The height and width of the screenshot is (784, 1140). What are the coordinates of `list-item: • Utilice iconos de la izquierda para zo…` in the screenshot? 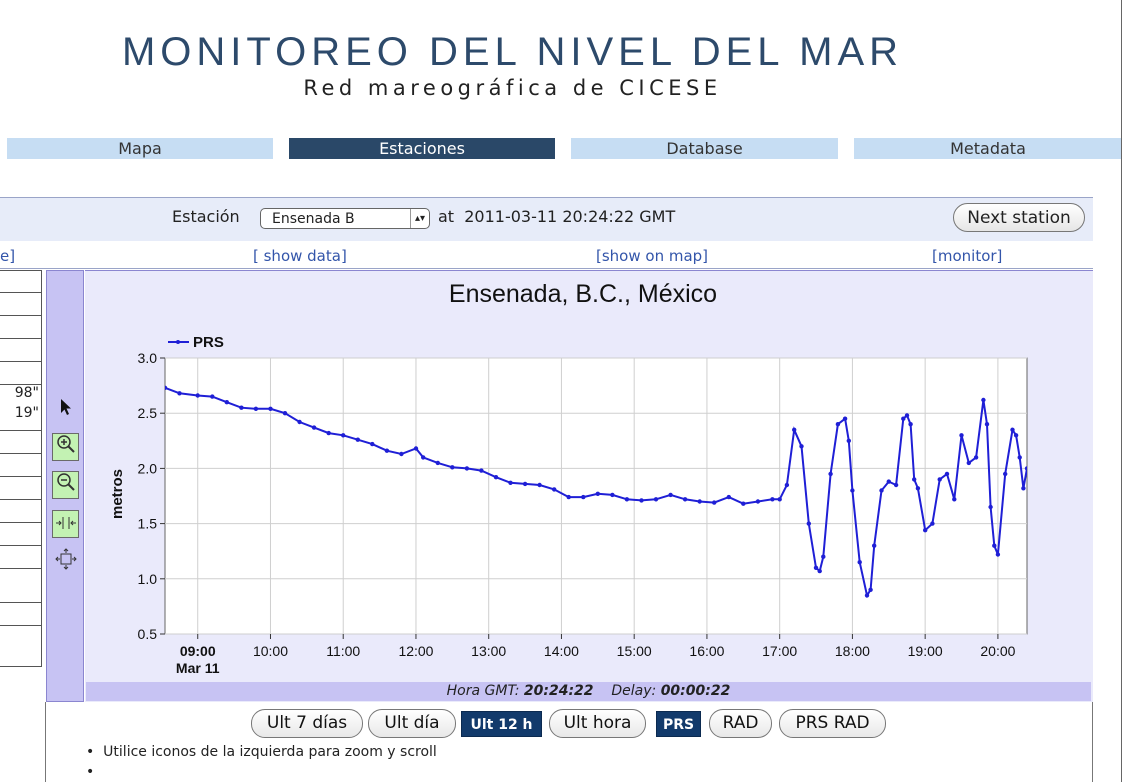 It's located at (261, 752).